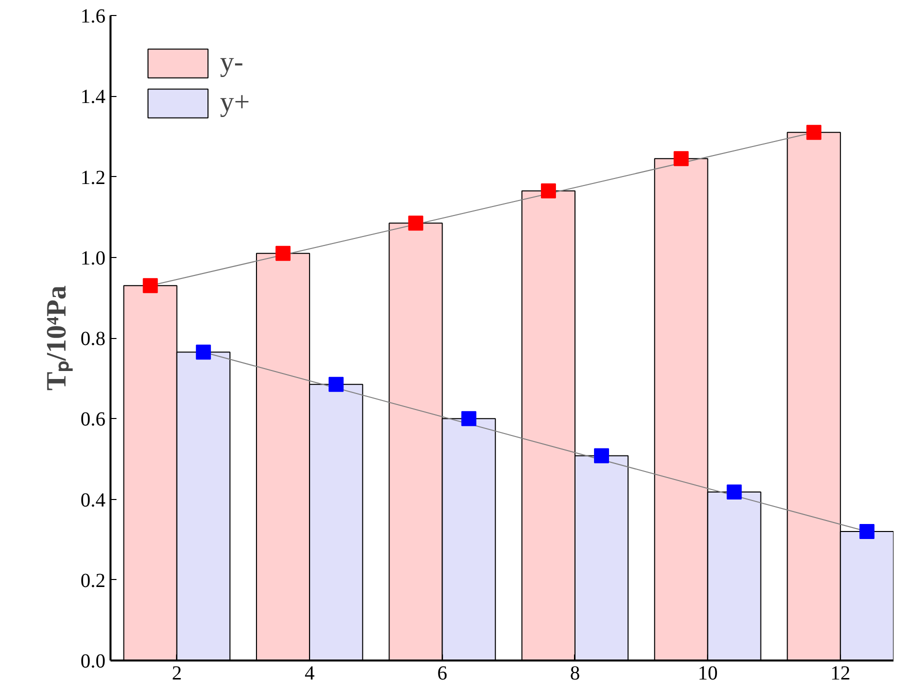  Describe the element at coordinates (93, 97) in the screenshot. I see `y-tick-label: 1.4` at that location.